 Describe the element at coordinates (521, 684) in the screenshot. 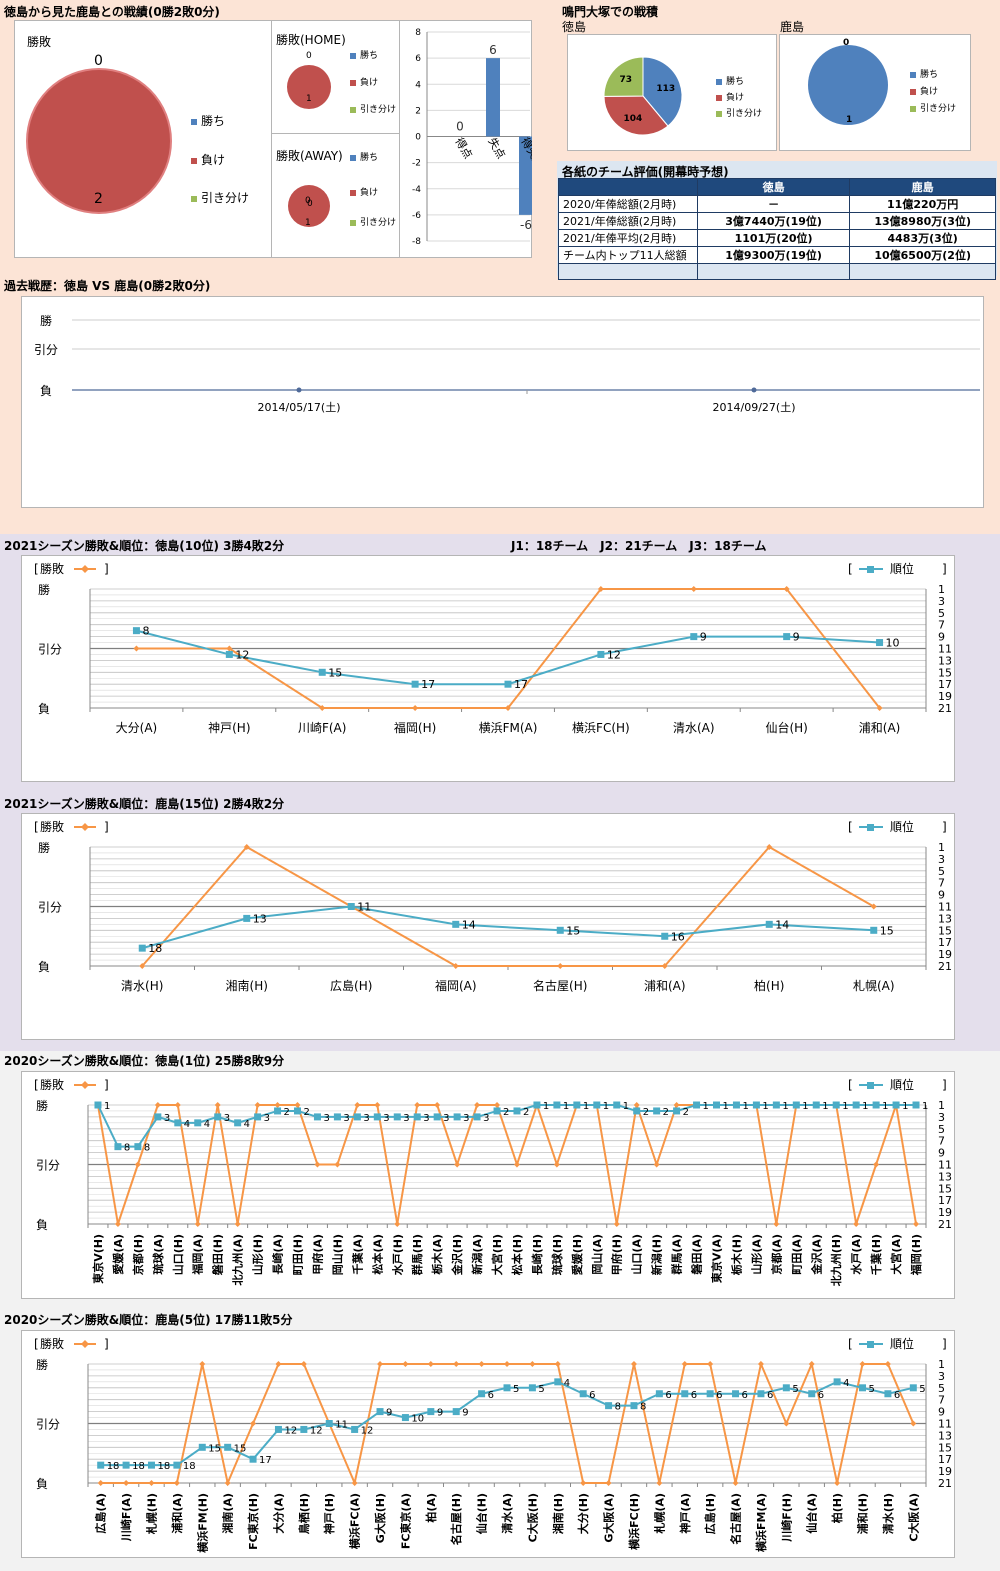

I see `rank-data-label: 17` at that location.